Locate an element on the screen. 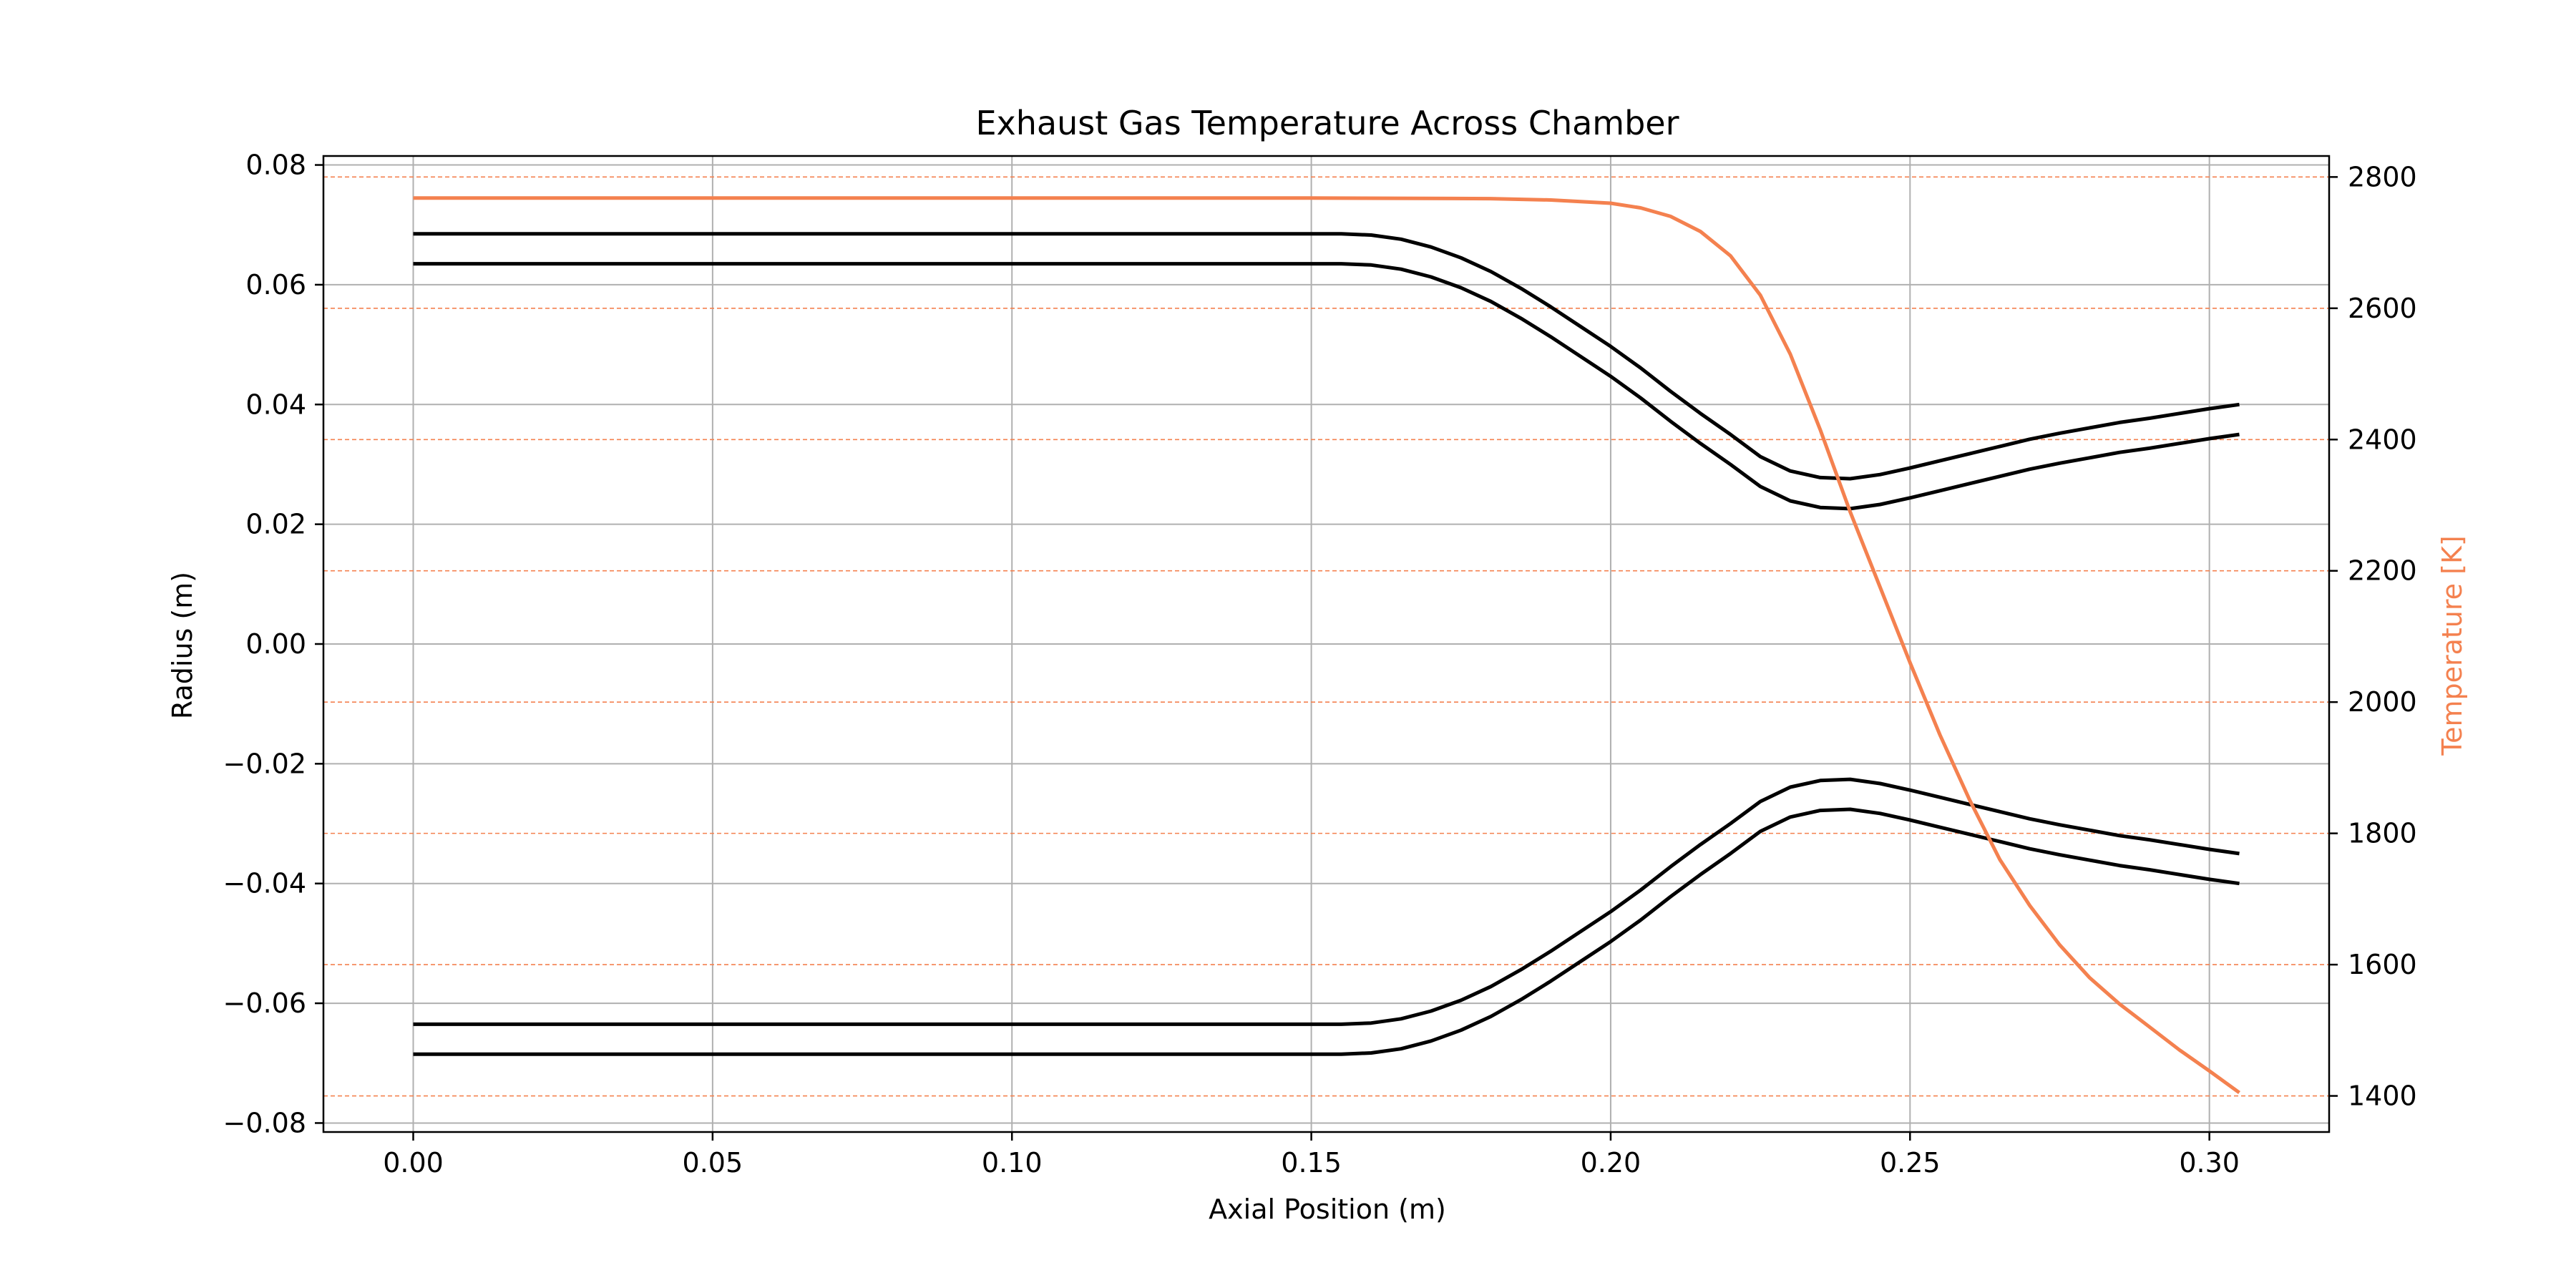  y-tick-label: 0.08 is located at coordinates (275, 165).